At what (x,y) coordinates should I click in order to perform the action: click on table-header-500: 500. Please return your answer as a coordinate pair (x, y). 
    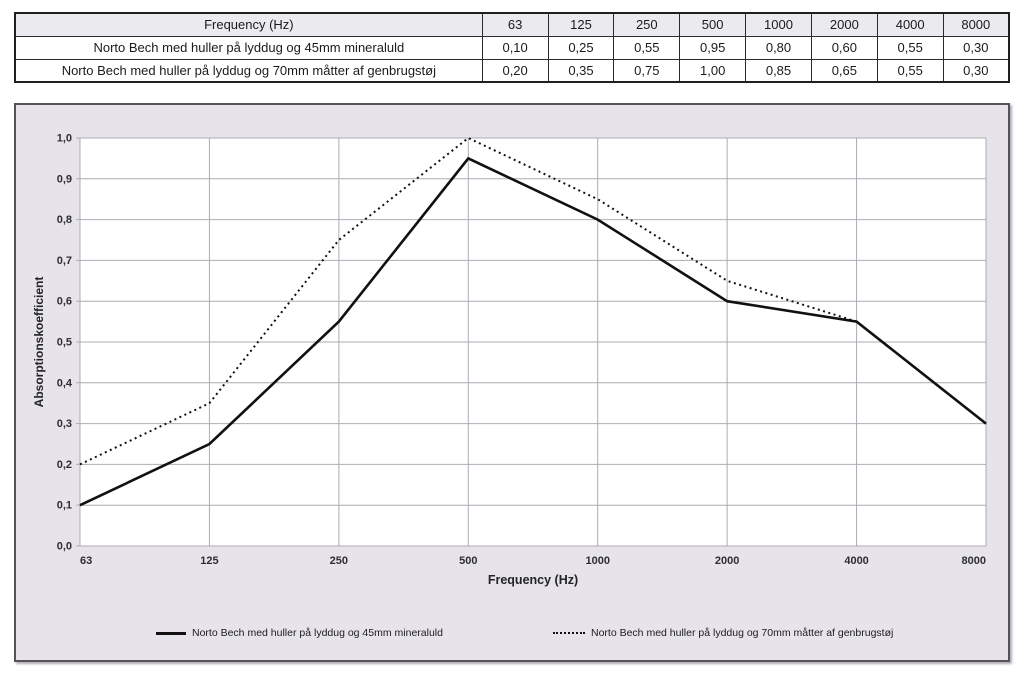
    Looking at the image, I should click on (713, 24).